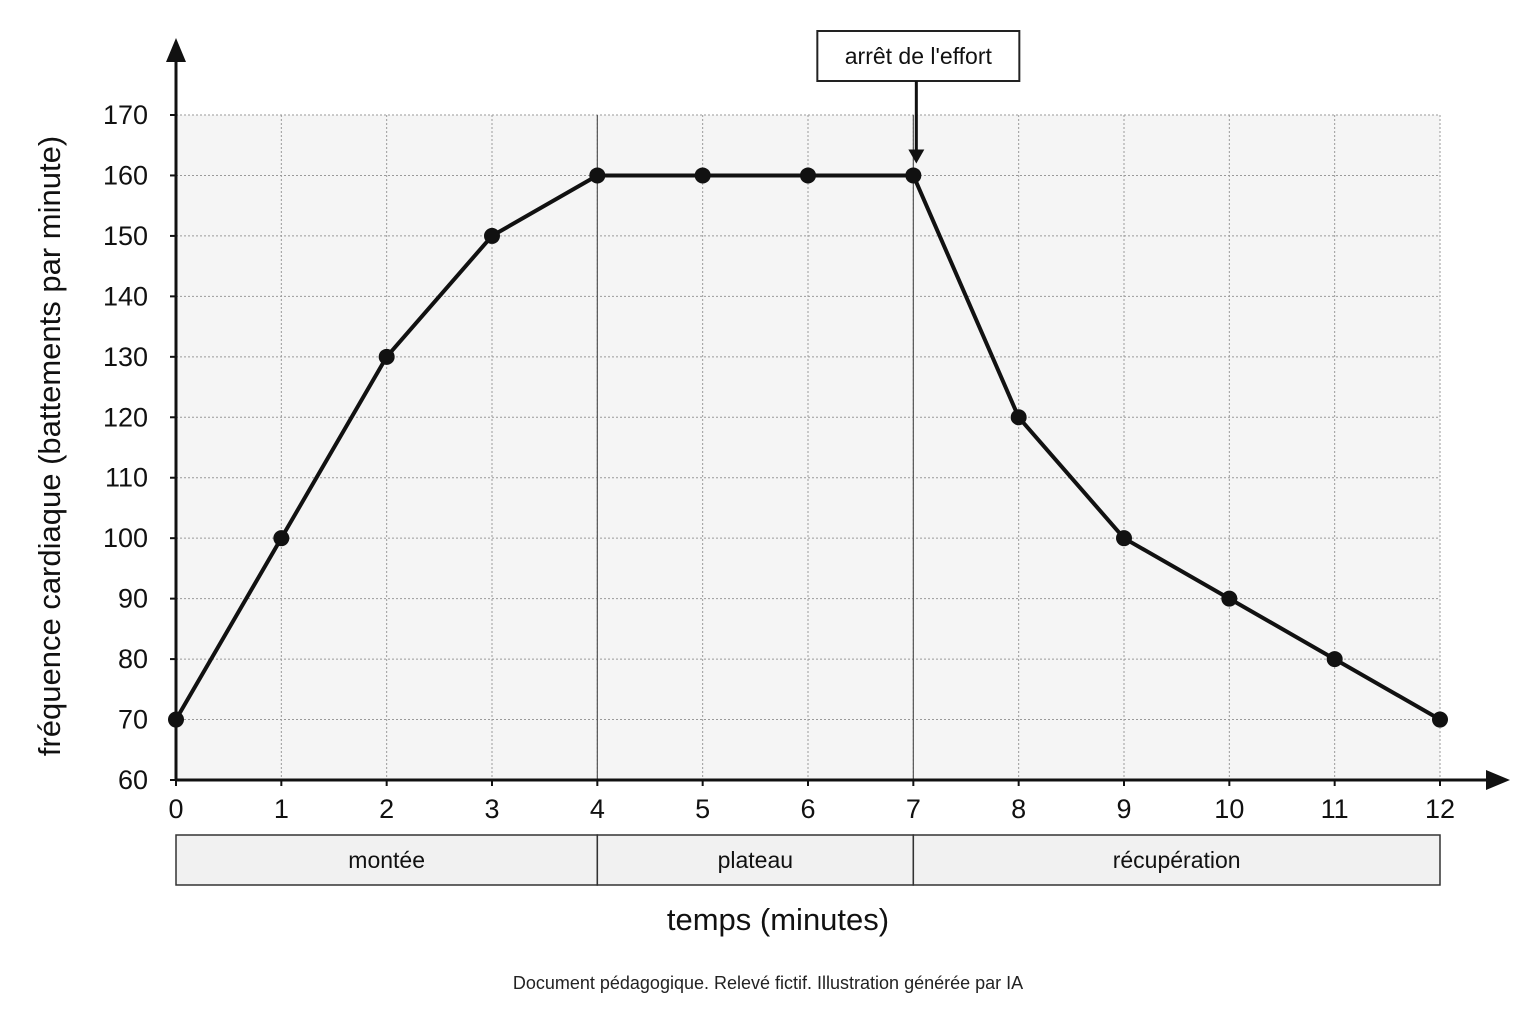 The image size is (1536, 1024). I want to click on x-tick-labels: 0 1 2 3 4 5 6 7 8 9 10 11 12, so click(811, 802).